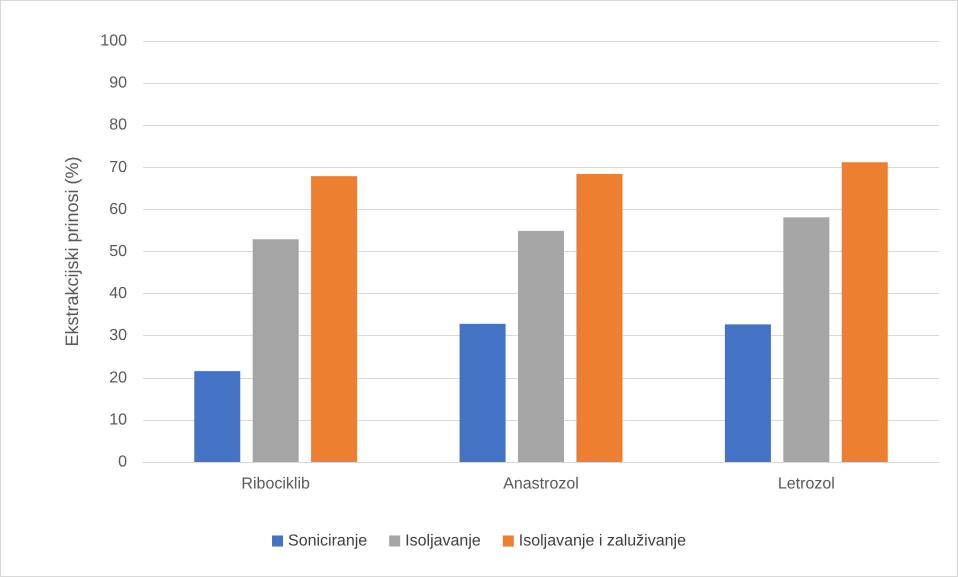 The width and height of the screenshot is (958, 577). What do you see at coordinates (806, 484) in the screenshot?
I see `x-tick-label: Letrozol` at bounding box center [806, 484].